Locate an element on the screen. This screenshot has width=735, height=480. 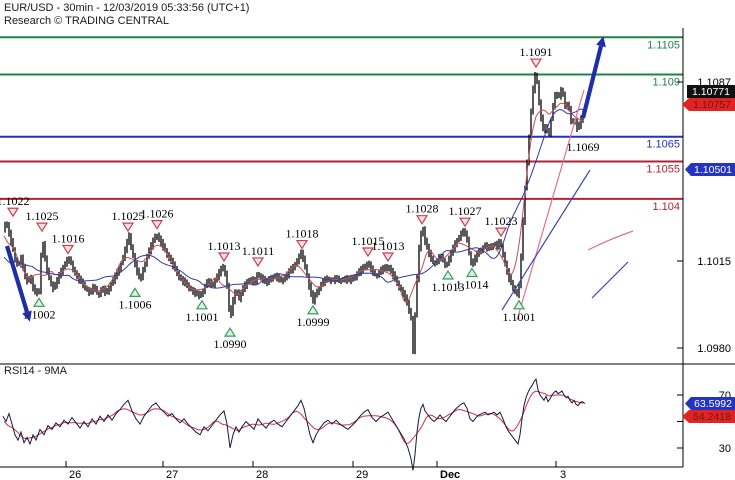
x-tick-label-28: 28 is located at coordinates (262, 474).